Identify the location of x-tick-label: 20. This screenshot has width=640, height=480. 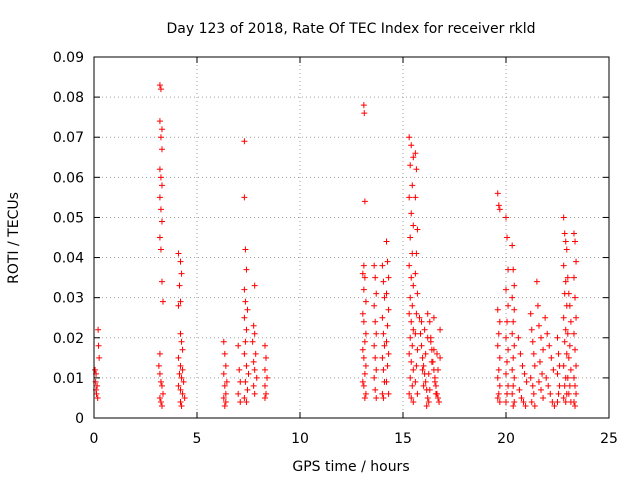
(506, 439).